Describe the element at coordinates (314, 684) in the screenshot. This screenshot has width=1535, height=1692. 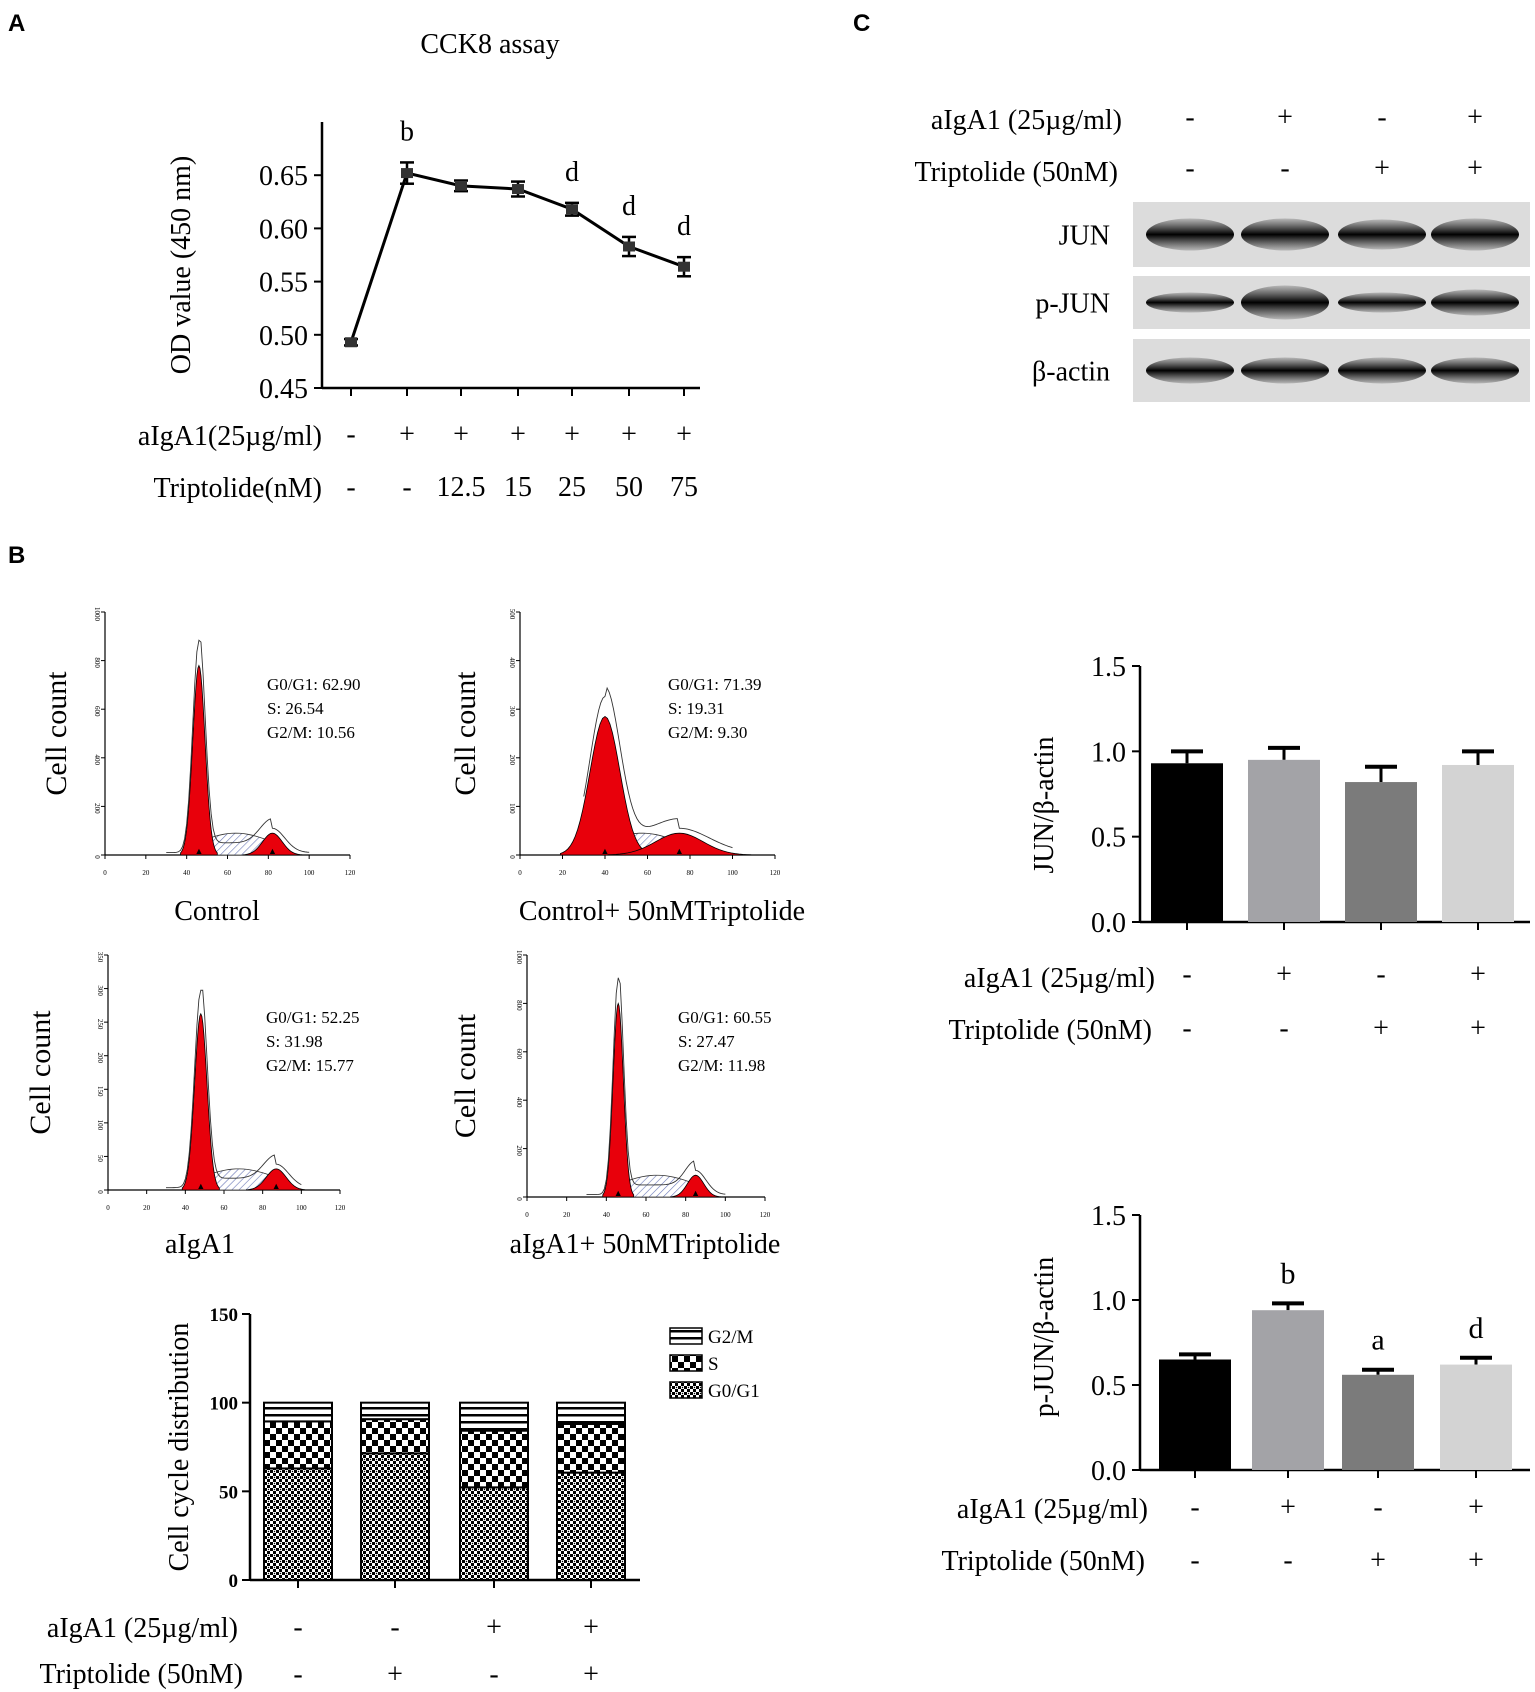
I see `histogram-0-stat-0: G0/G1: 62.90` at that location.